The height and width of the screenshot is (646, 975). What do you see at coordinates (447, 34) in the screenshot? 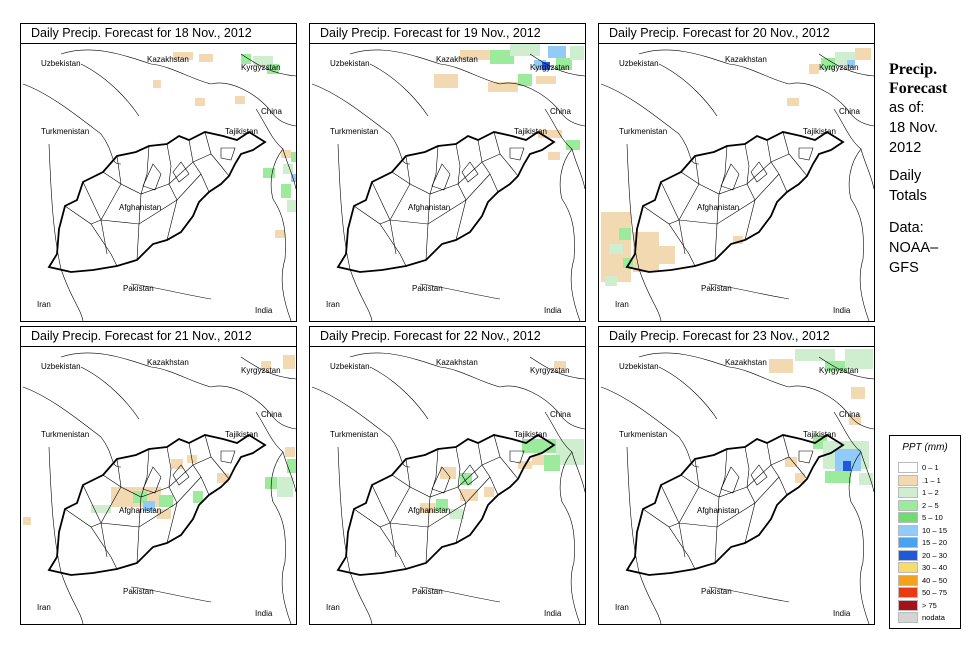
I see `panel-title: Daily Precip. Forecast for 19 Nov., 2012` at bounding box center [447, 34].